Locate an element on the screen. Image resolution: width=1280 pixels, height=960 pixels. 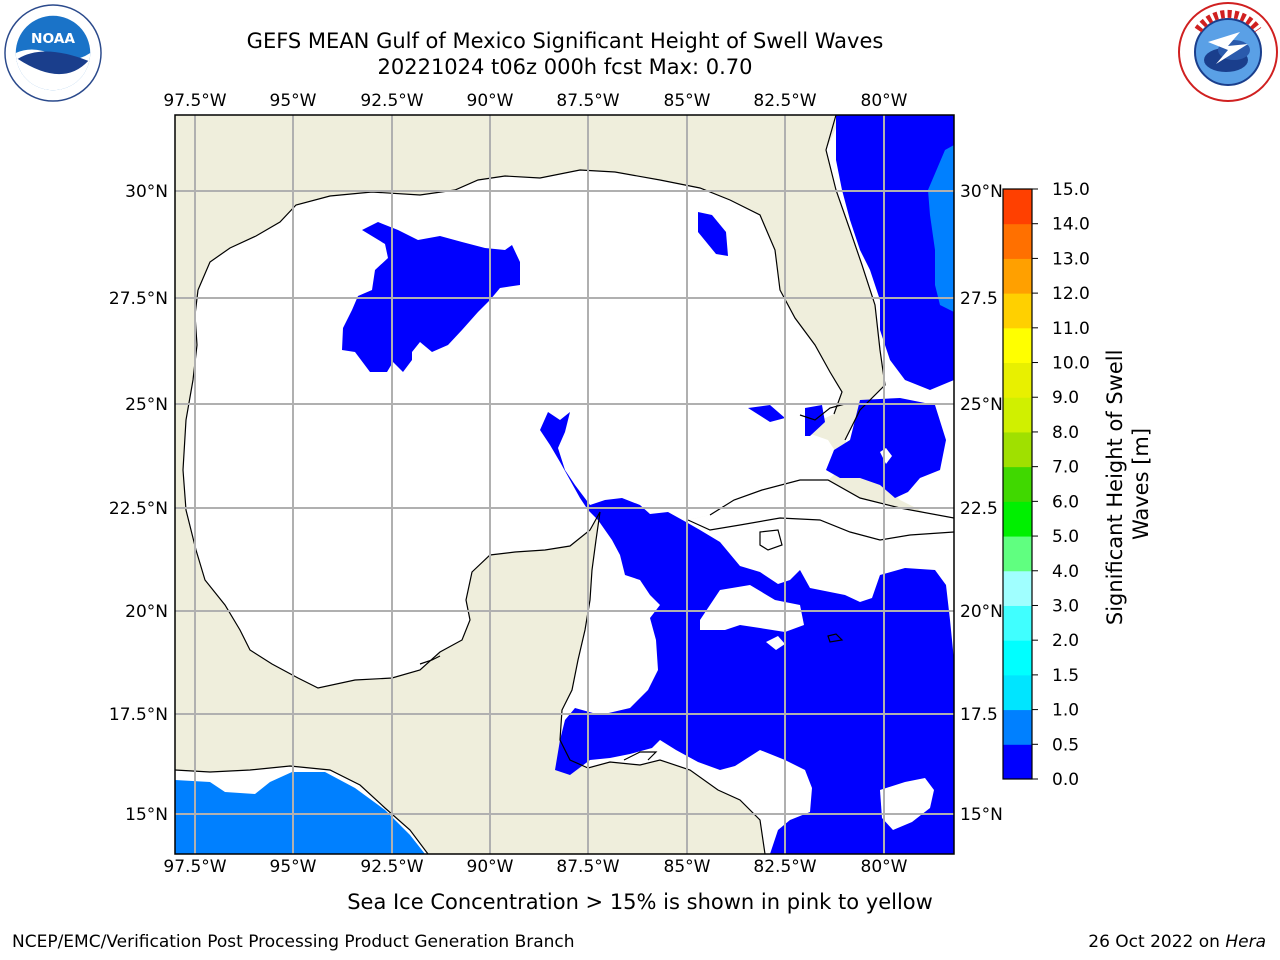
colorbar-label-line2: Waves [m] is located at coordinates (1141, 484).